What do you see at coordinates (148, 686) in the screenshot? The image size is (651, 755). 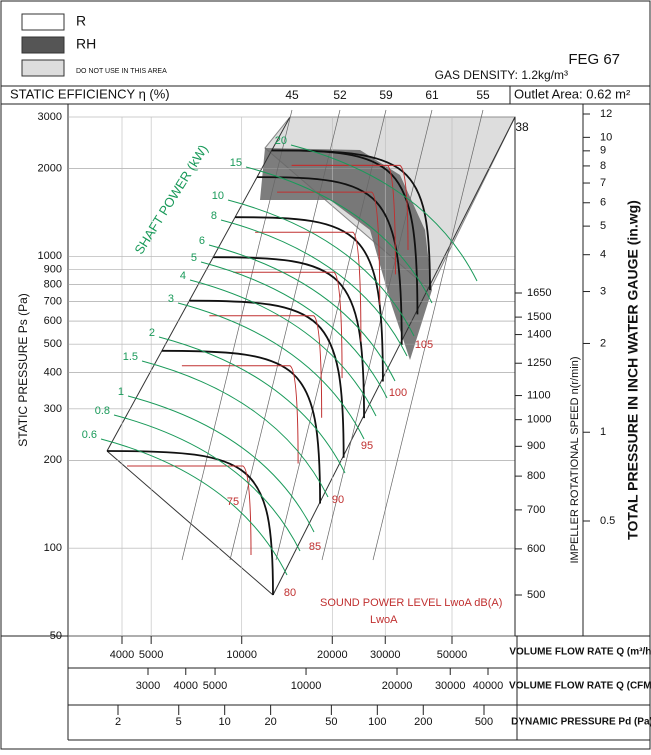 I see `x-tick-label: 3000` at bounding box center [148, 686].